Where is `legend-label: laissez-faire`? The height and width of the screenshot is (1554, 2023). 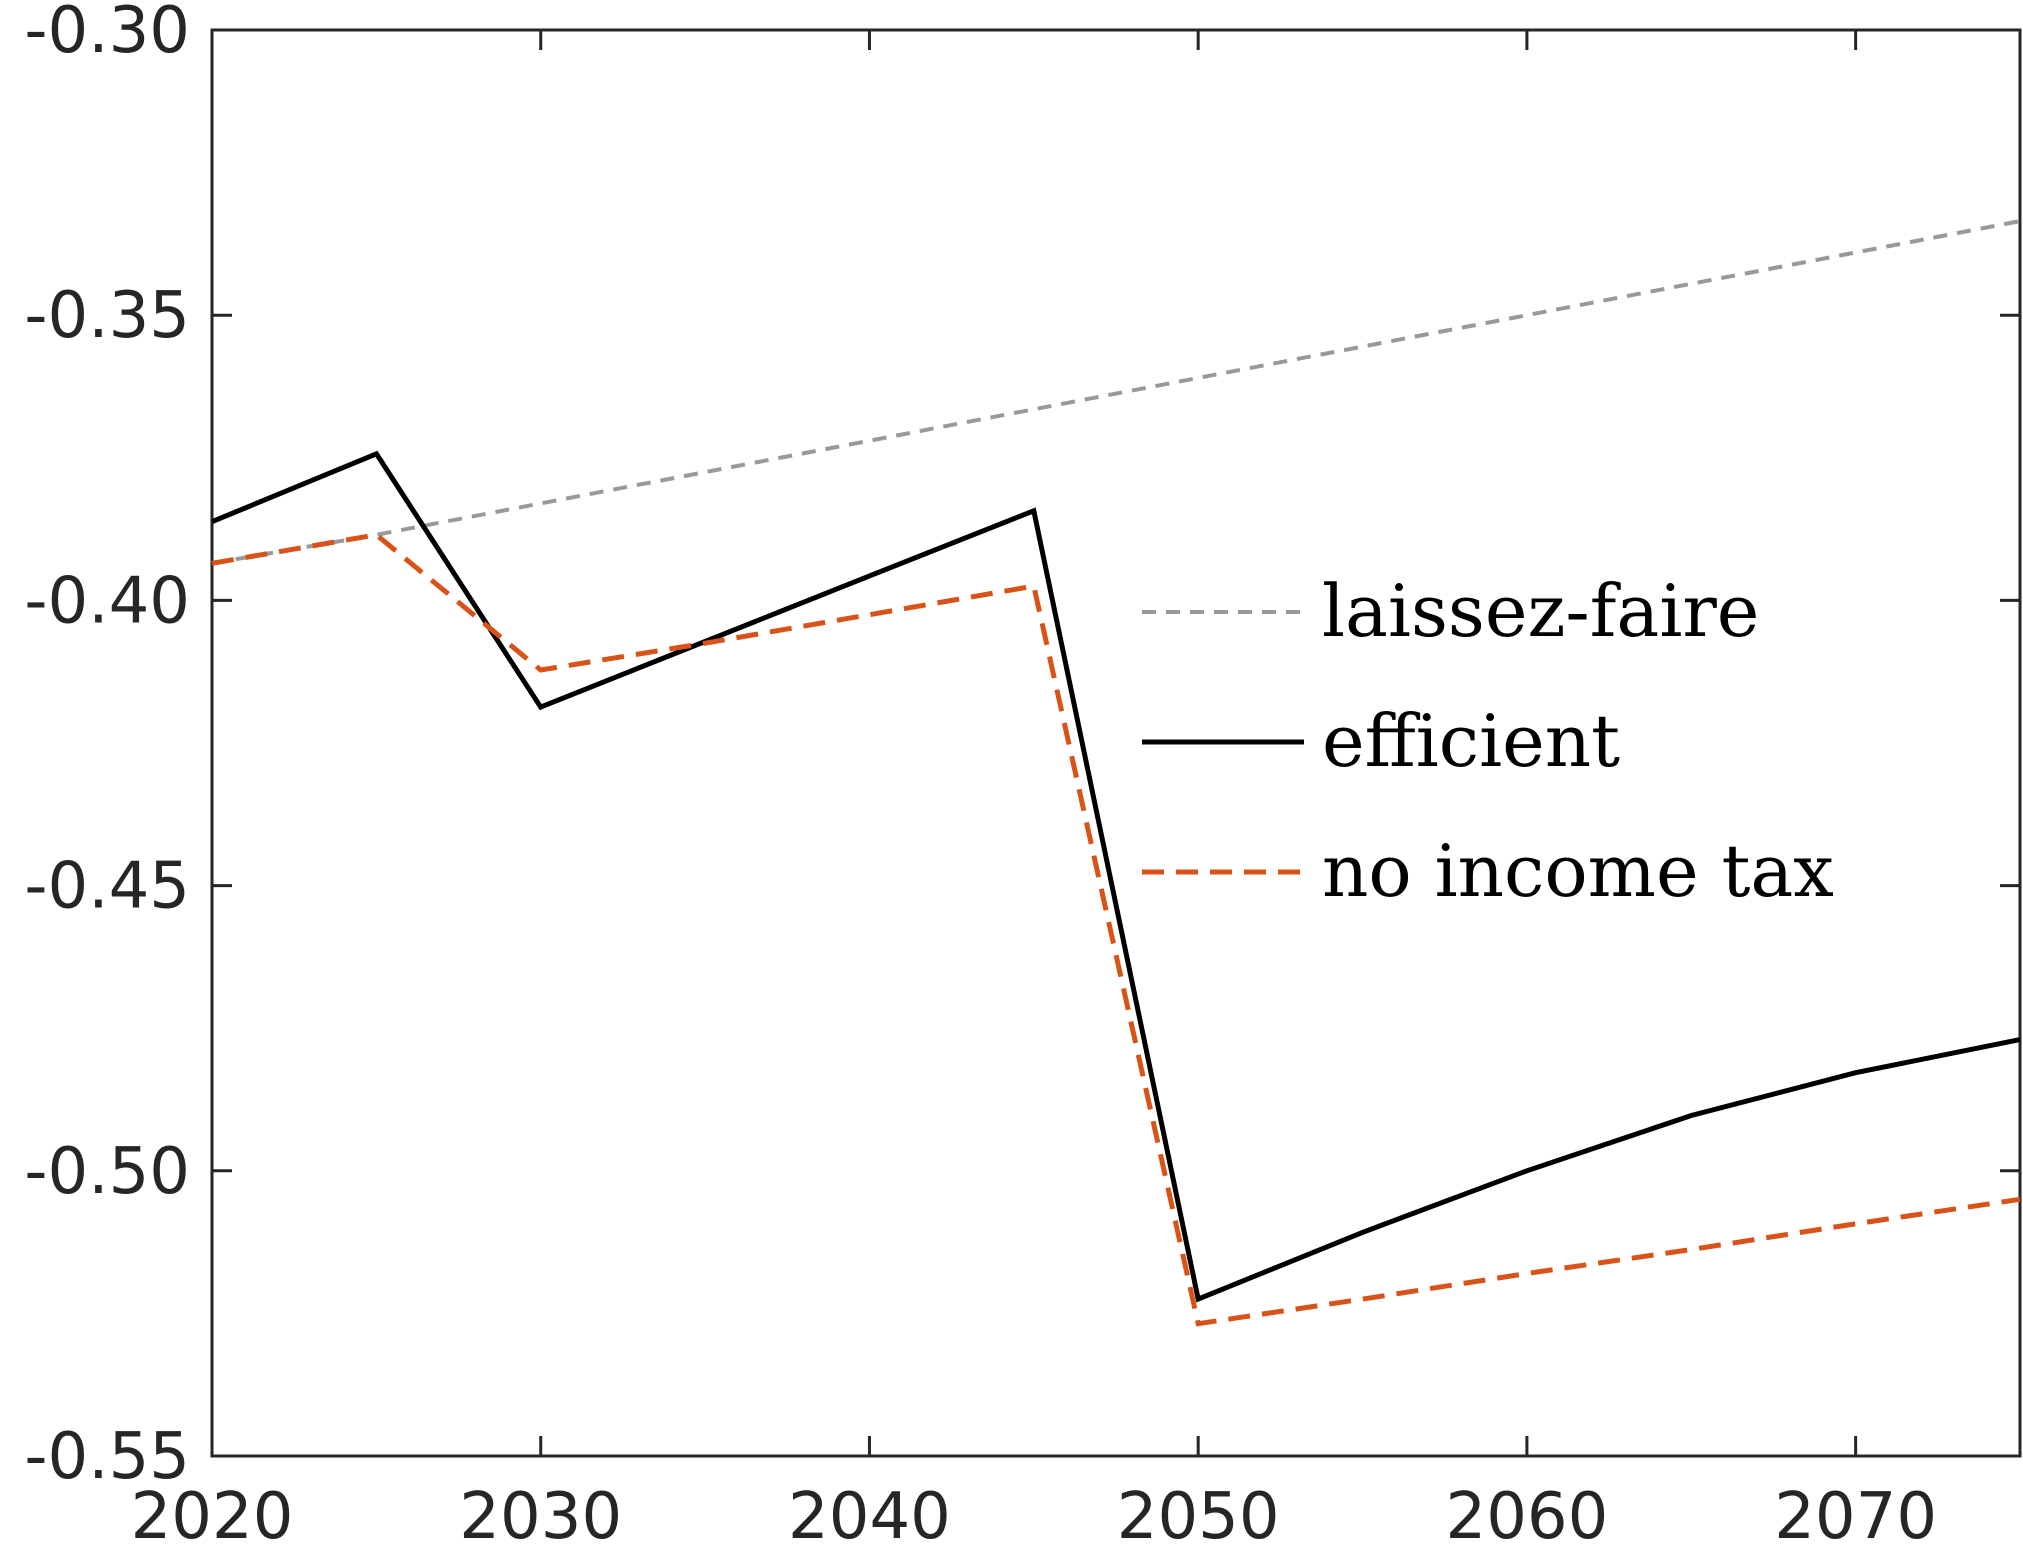 legend-label: laissez-faire is located at coordinates (1540, 611).